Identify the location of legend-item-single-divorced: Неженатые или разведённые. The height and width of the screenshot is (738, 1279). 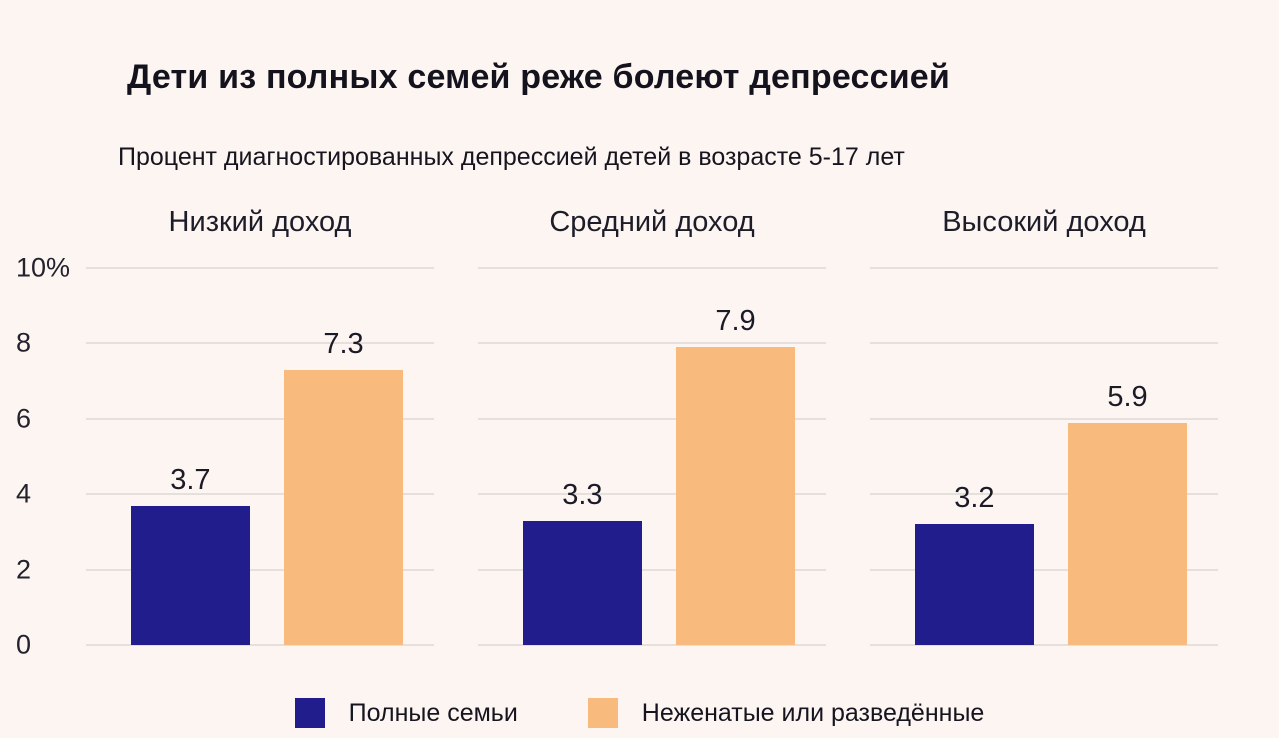
(786, 713).